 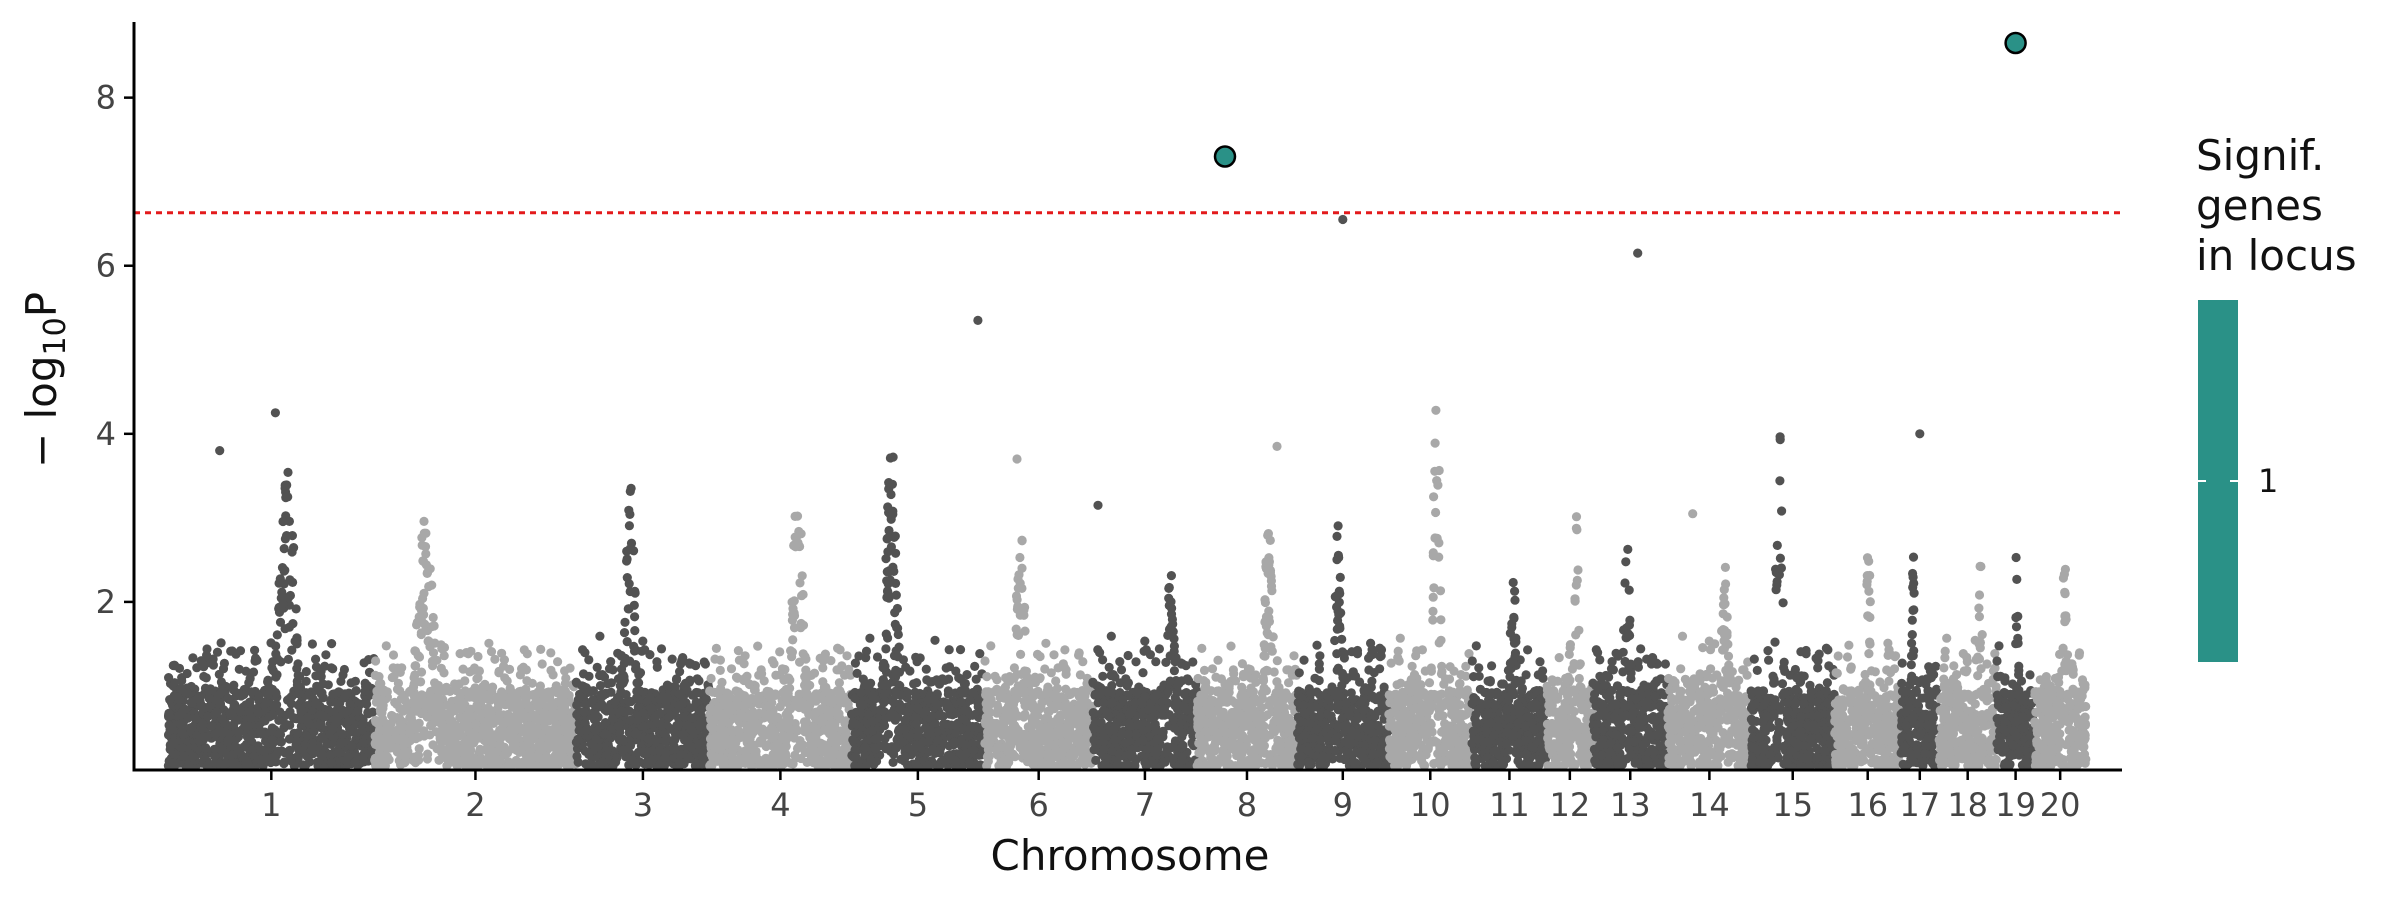 What do you see at coordinates (1054, 655) in the screenshot?
I see `chr6-point` at bounding box center [1054, 655].